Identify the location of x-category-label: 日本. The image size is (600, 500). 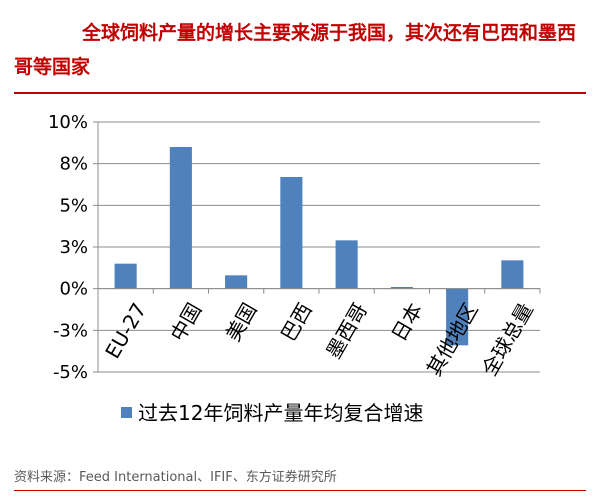
(407, 322).